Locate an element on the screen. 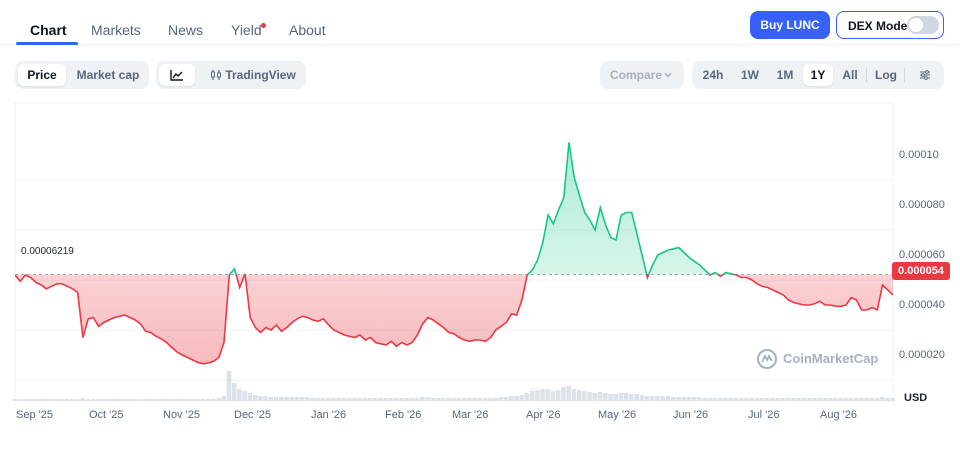  nav-divider is located at coordinates (480, 44).